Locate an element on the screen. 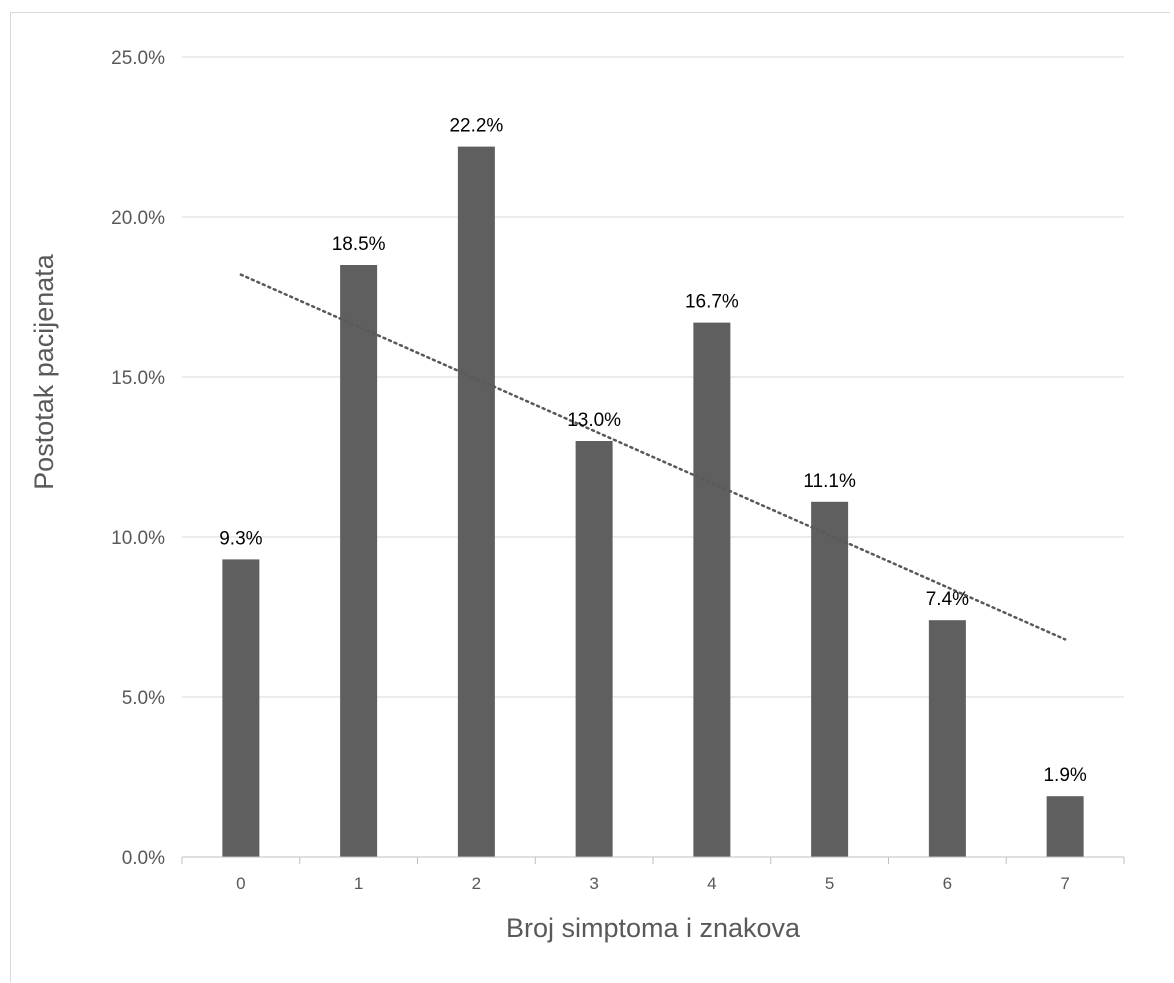 The width and height of the screenshot is (1174, 983). data-label-1: 18.5% is located at coordinates (359, 244).